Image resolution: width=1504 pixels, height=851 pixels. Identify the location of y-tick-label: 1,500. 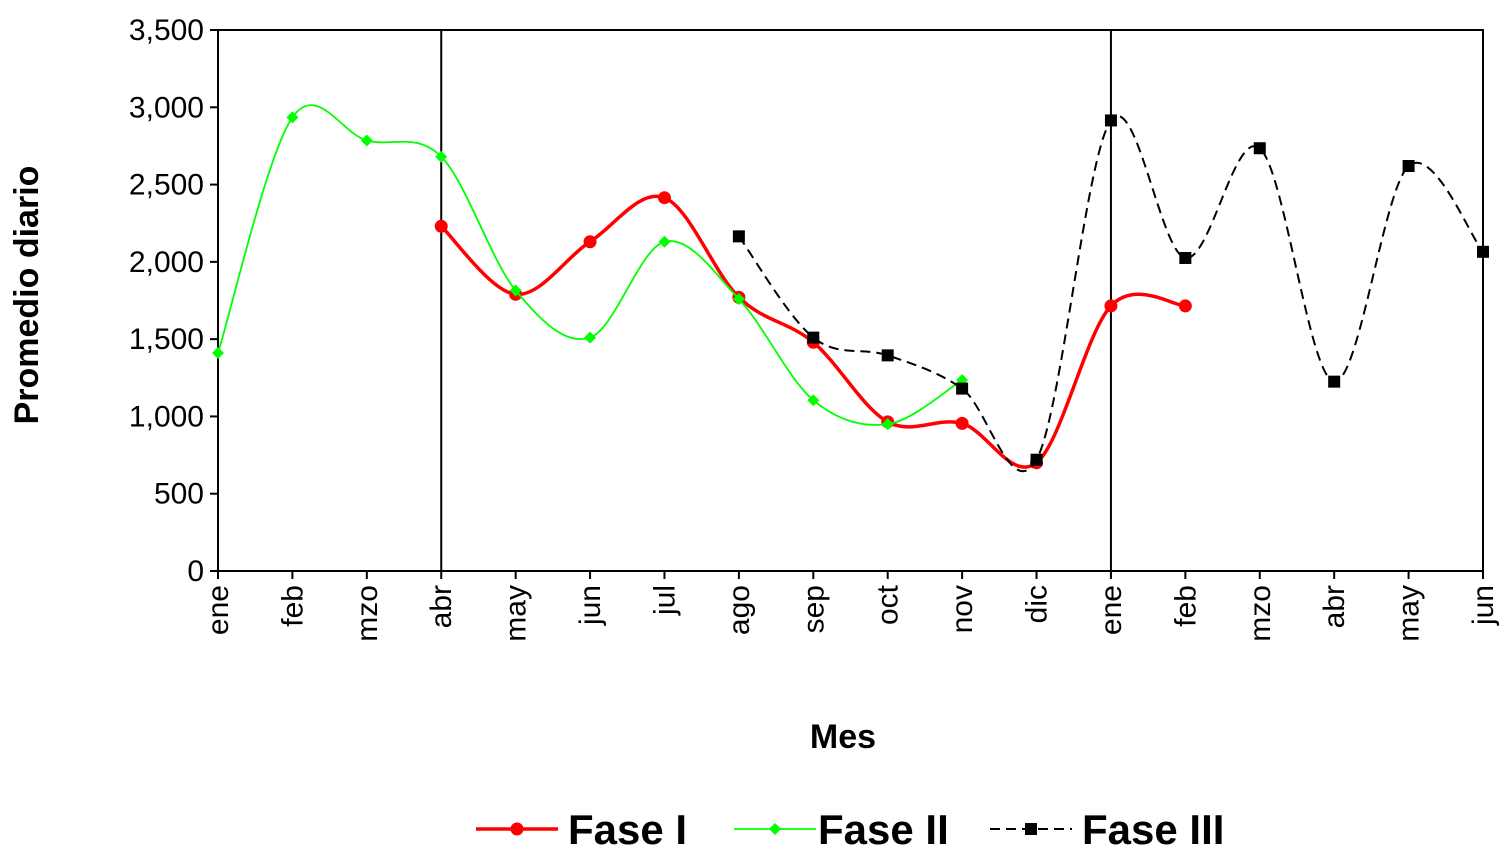
(166, 339).